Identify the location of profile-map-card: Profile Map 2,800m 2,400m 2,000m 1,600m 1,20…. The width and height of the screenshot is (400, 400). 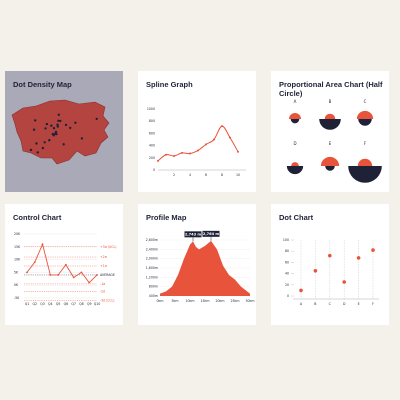
(197, 264).